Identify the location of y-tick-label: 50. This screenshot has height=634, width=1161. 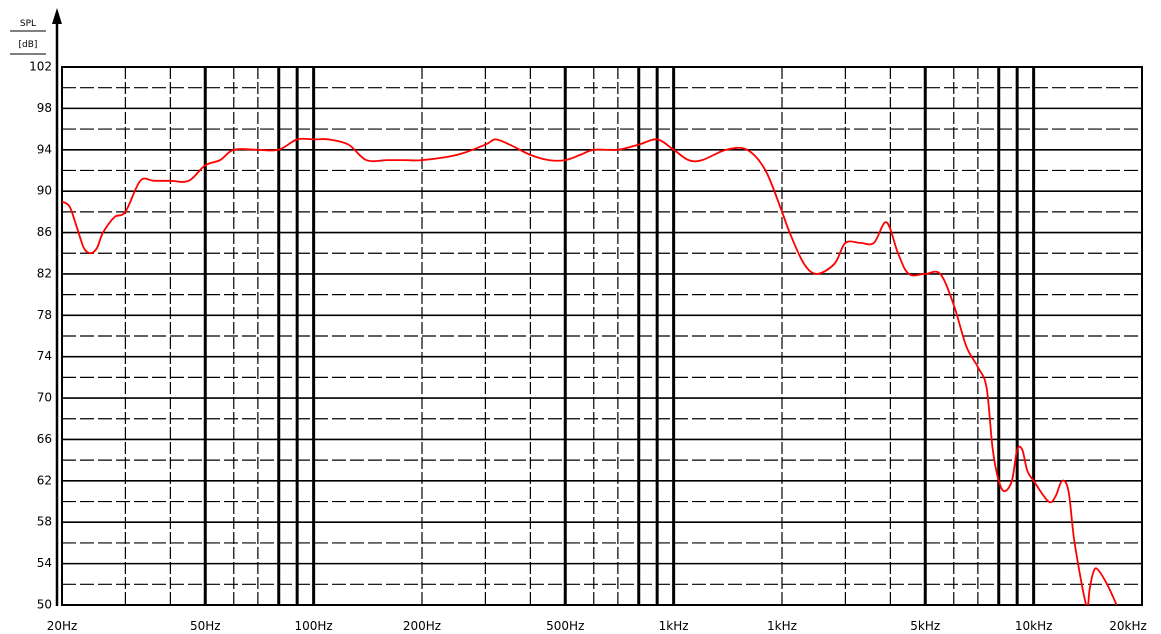
(44, 605).